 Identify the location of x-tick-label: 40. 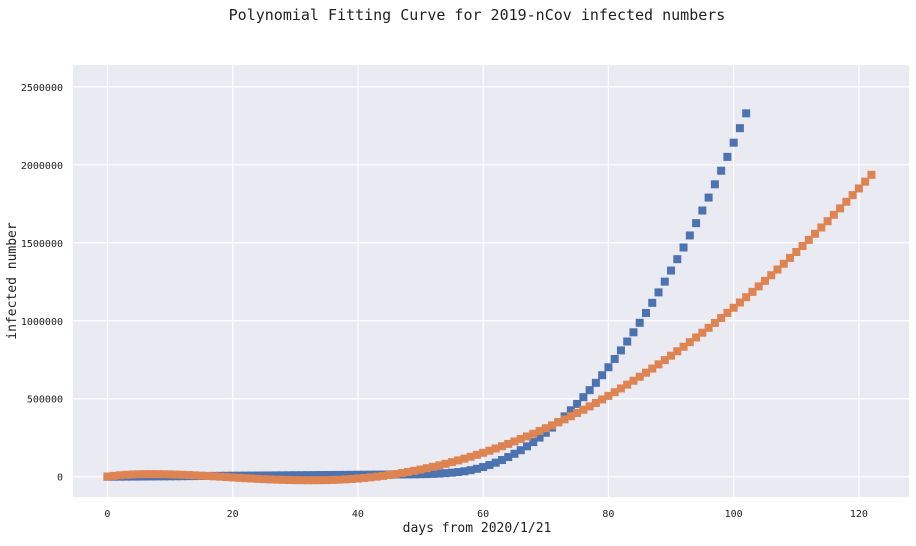
(358, 514).